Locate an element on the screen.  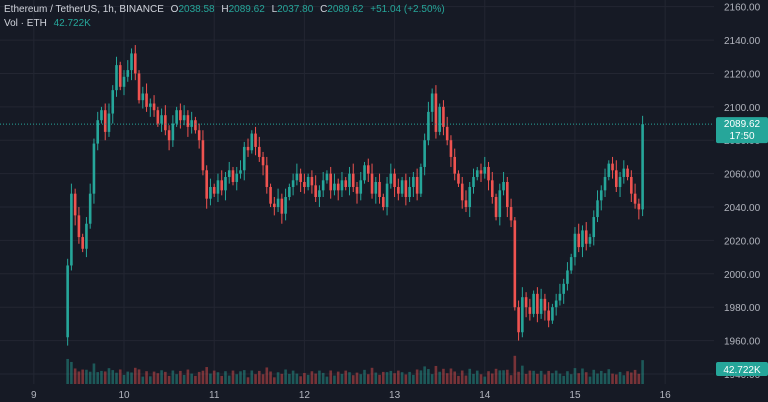
y-tick-label: 2060.00 is located at coordinates (742, 175).